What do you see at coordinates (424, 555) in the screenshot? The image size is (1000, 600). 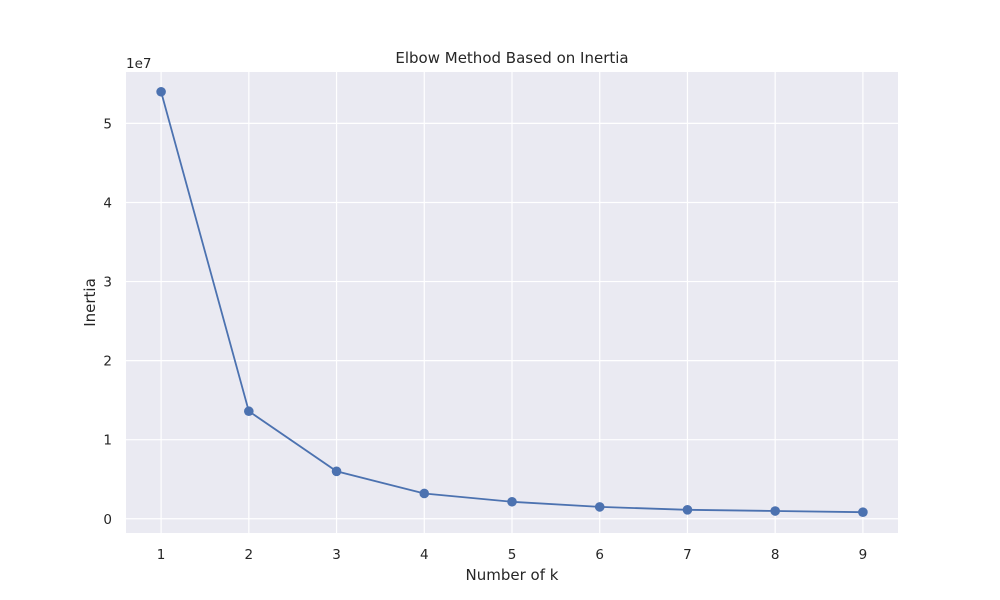 I see `x-tick-label: 4` at bounding box center [424, 555].